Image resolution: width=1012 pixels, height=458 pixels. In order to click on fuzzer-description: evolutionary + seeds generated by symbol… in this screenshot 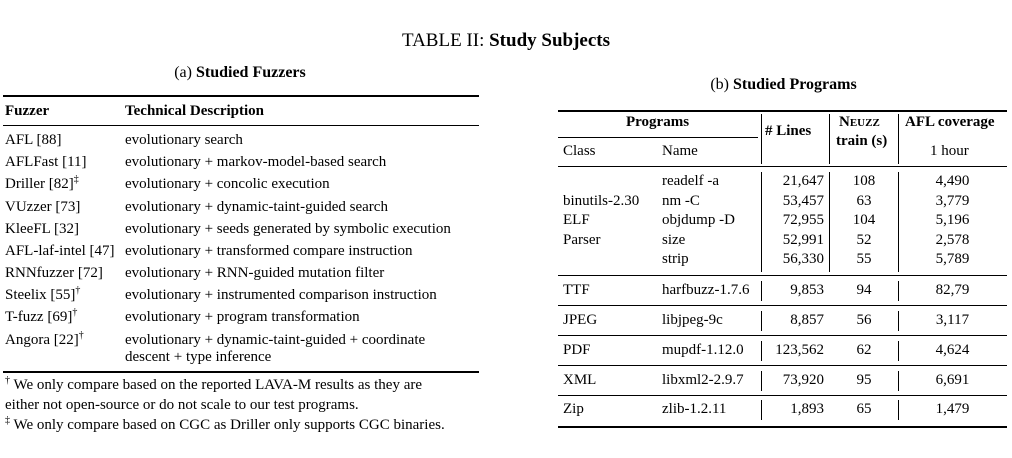, I will do `click(288, 229)`.